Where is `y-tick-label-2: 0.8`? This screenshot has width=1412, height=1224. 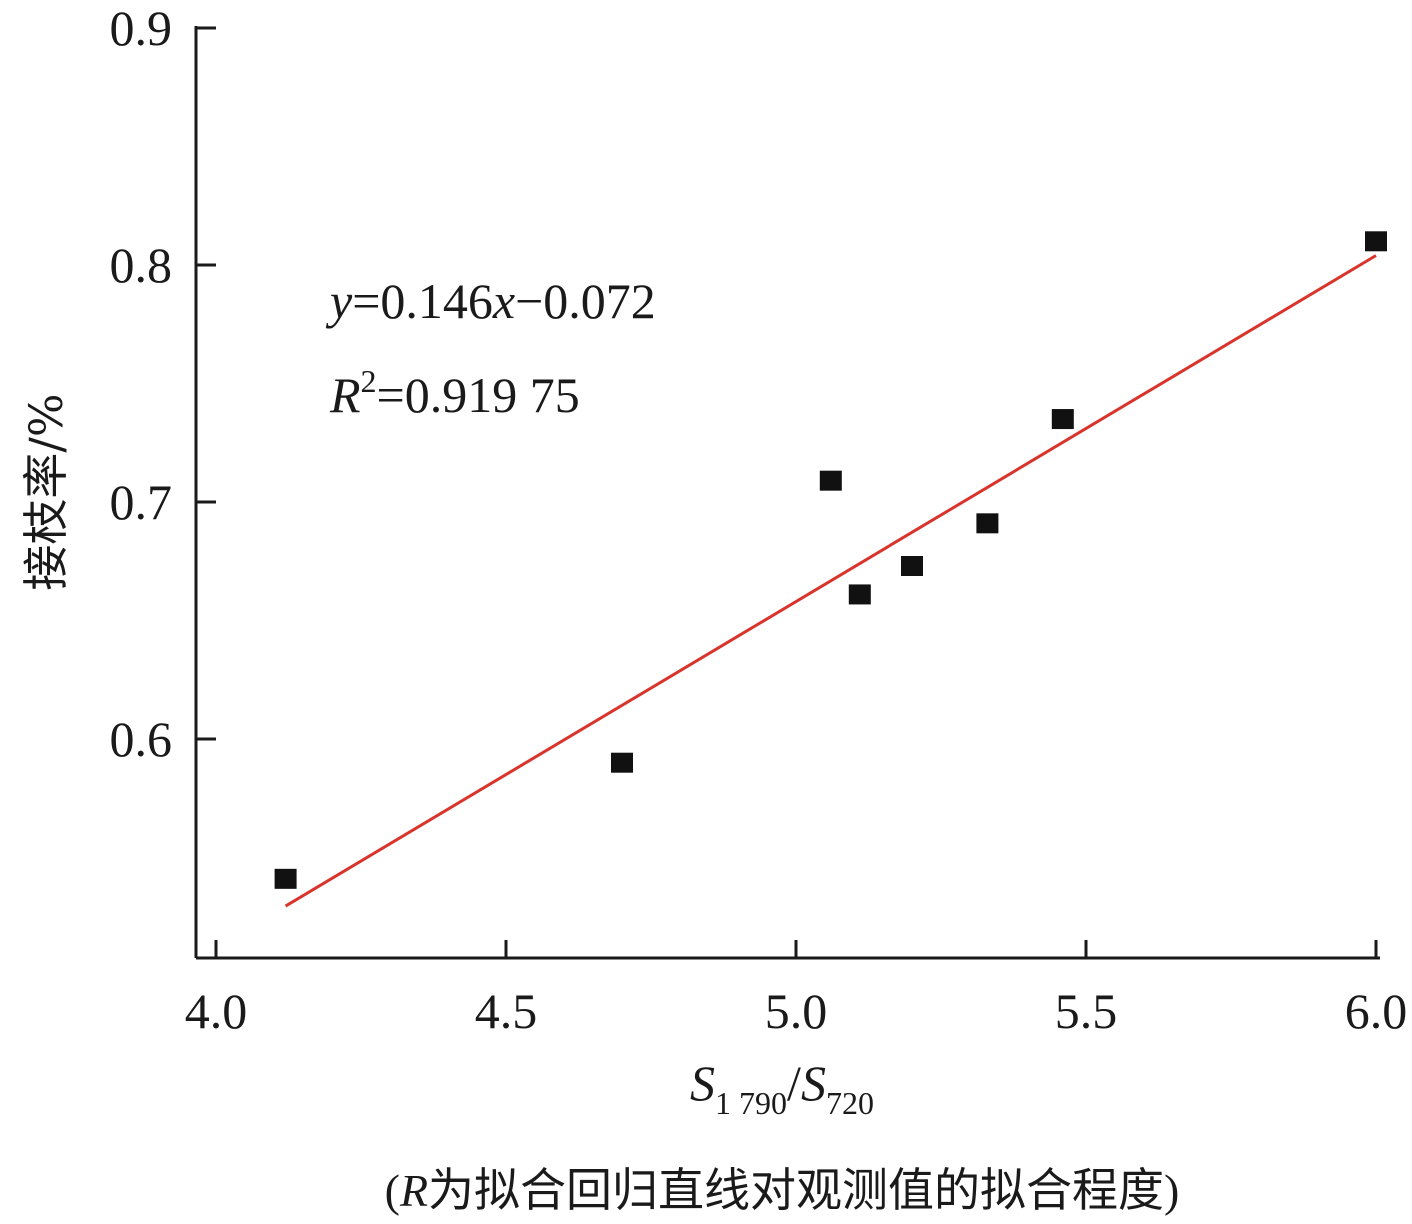 y-tick-label-2: 0.8 is located at coordinates (141, 265).